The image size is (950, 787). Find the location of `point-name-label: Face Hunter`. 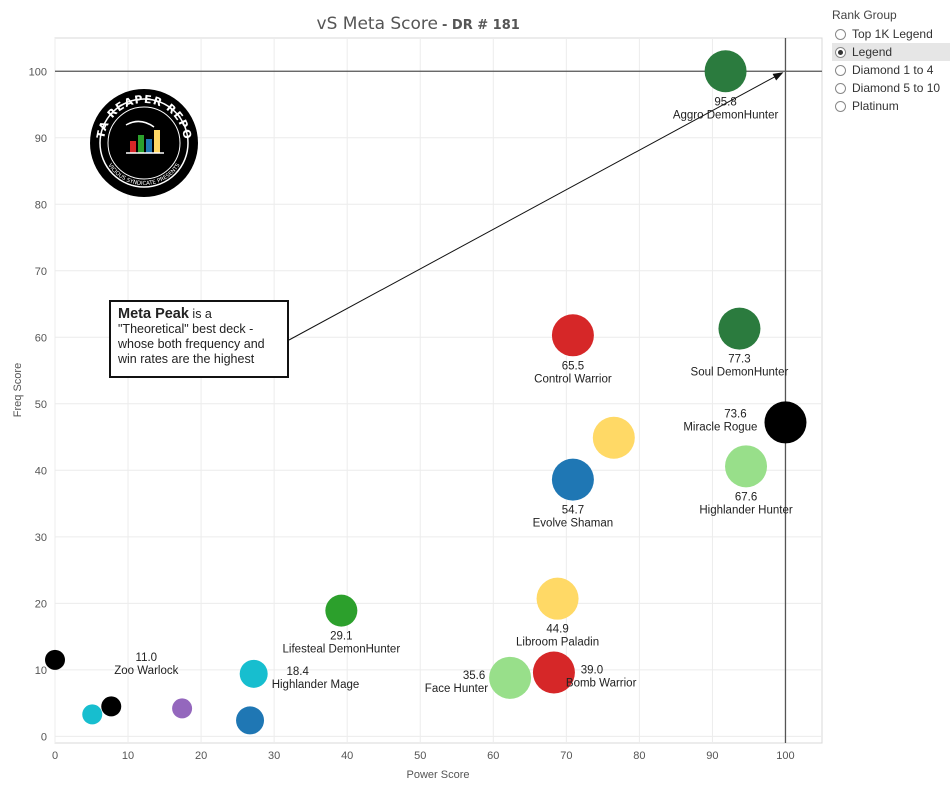

point-name-label: Face Hunter is located at coordinates (456, 689).